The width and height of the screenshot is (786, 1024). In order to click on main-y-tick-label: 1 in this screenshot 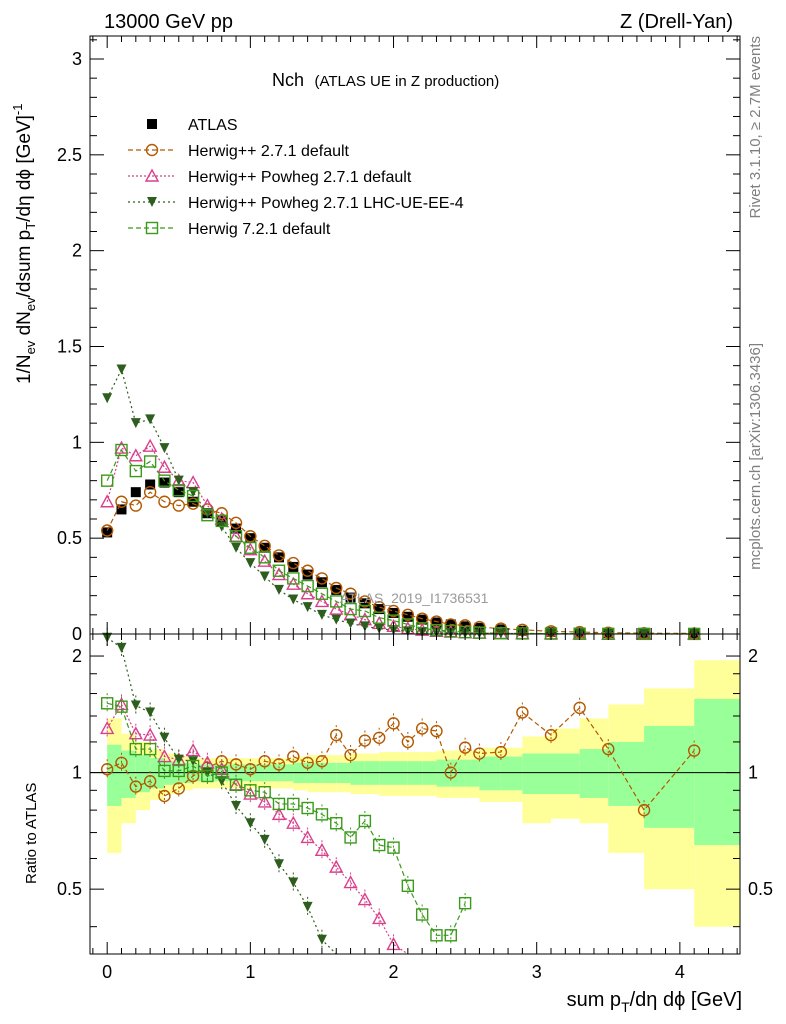, I will do `click(77, 442)`.